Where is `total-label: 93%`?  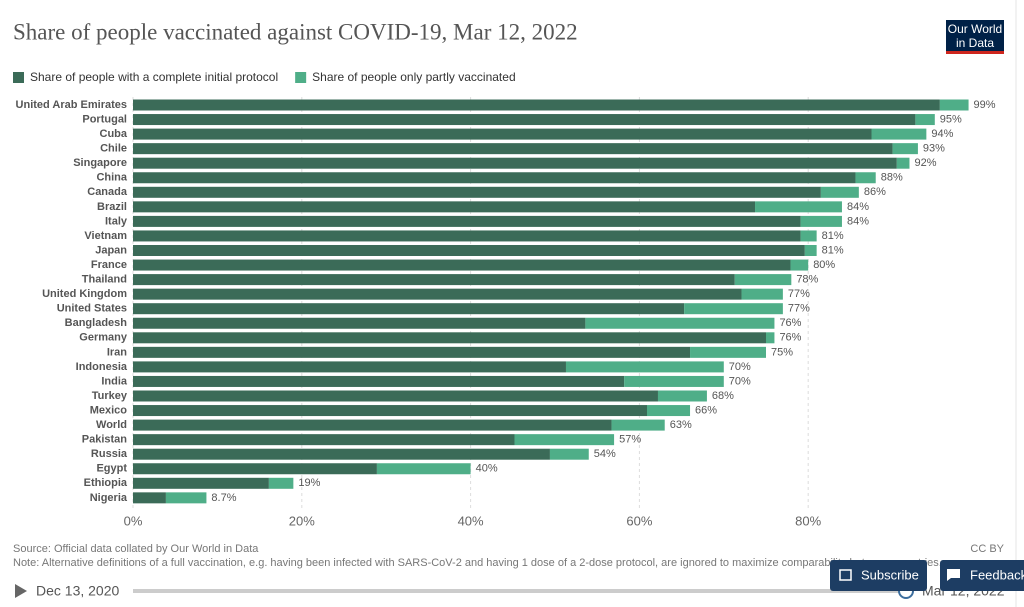
total-label: 93% is located at coordinates (934, 149).